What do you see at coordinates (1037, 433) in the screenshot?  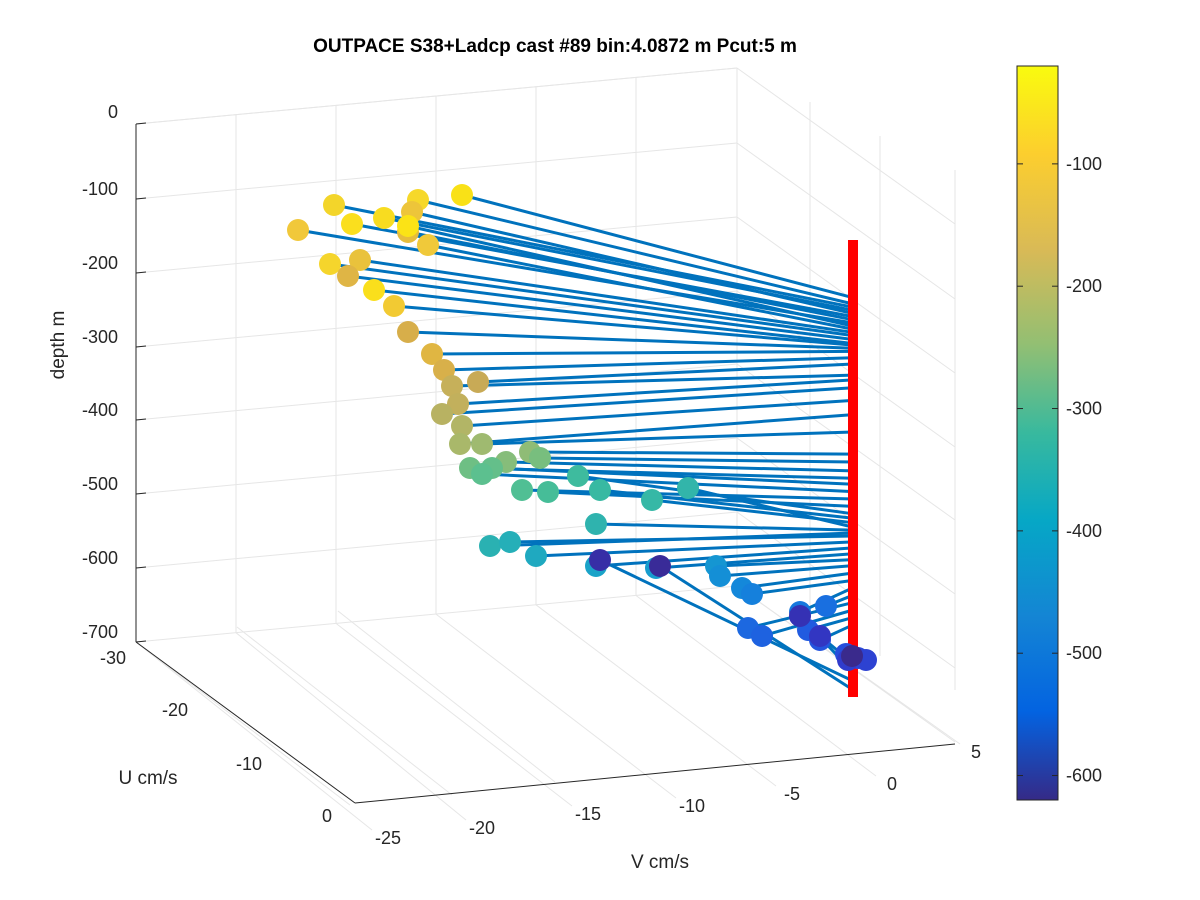 I see `colorbar` at bounding box center [1037, 433].